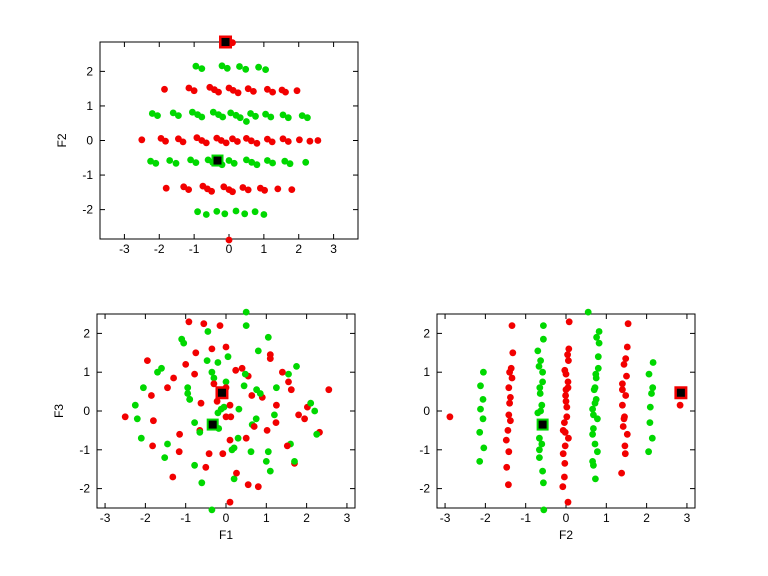  Describe the element at coordinates (194, 249) in the screenshot. I see `x-tick-label: -1` at that location.